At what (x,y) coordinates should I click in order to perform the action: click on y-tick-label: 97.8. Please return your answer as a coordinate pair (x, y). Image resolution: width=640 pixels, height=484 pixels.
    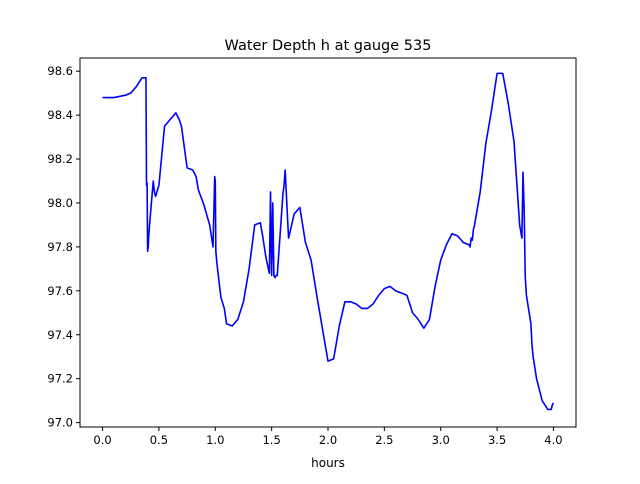
    Looking at the image, I should click on (60, 247).